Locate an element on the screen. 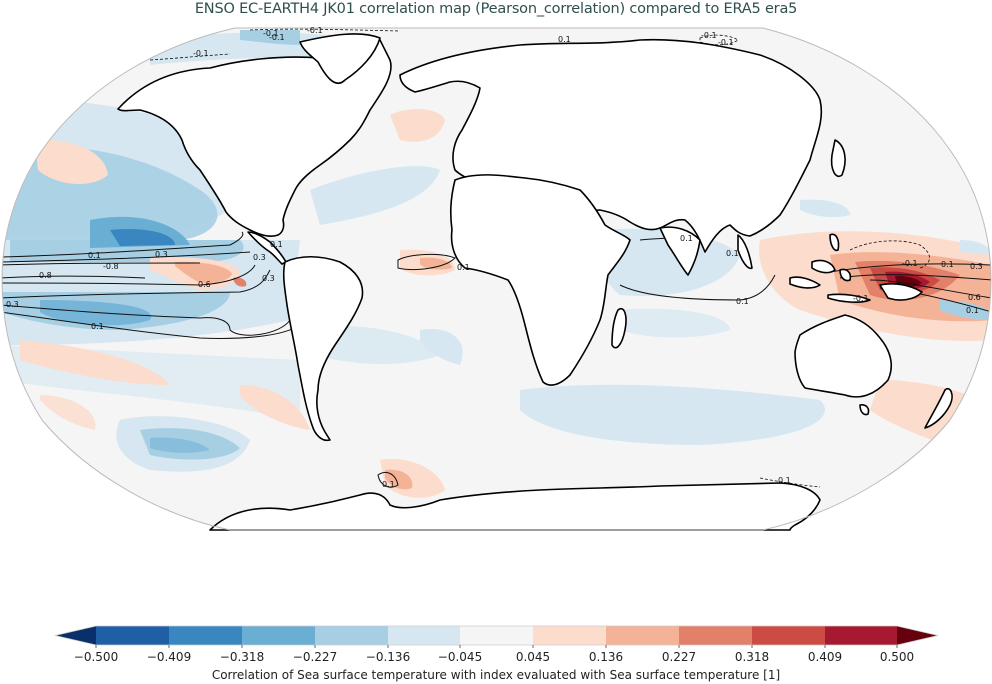 This screenshot has width=992, height=684. contour-label: 0.8 is located at coordinates (45, 275).